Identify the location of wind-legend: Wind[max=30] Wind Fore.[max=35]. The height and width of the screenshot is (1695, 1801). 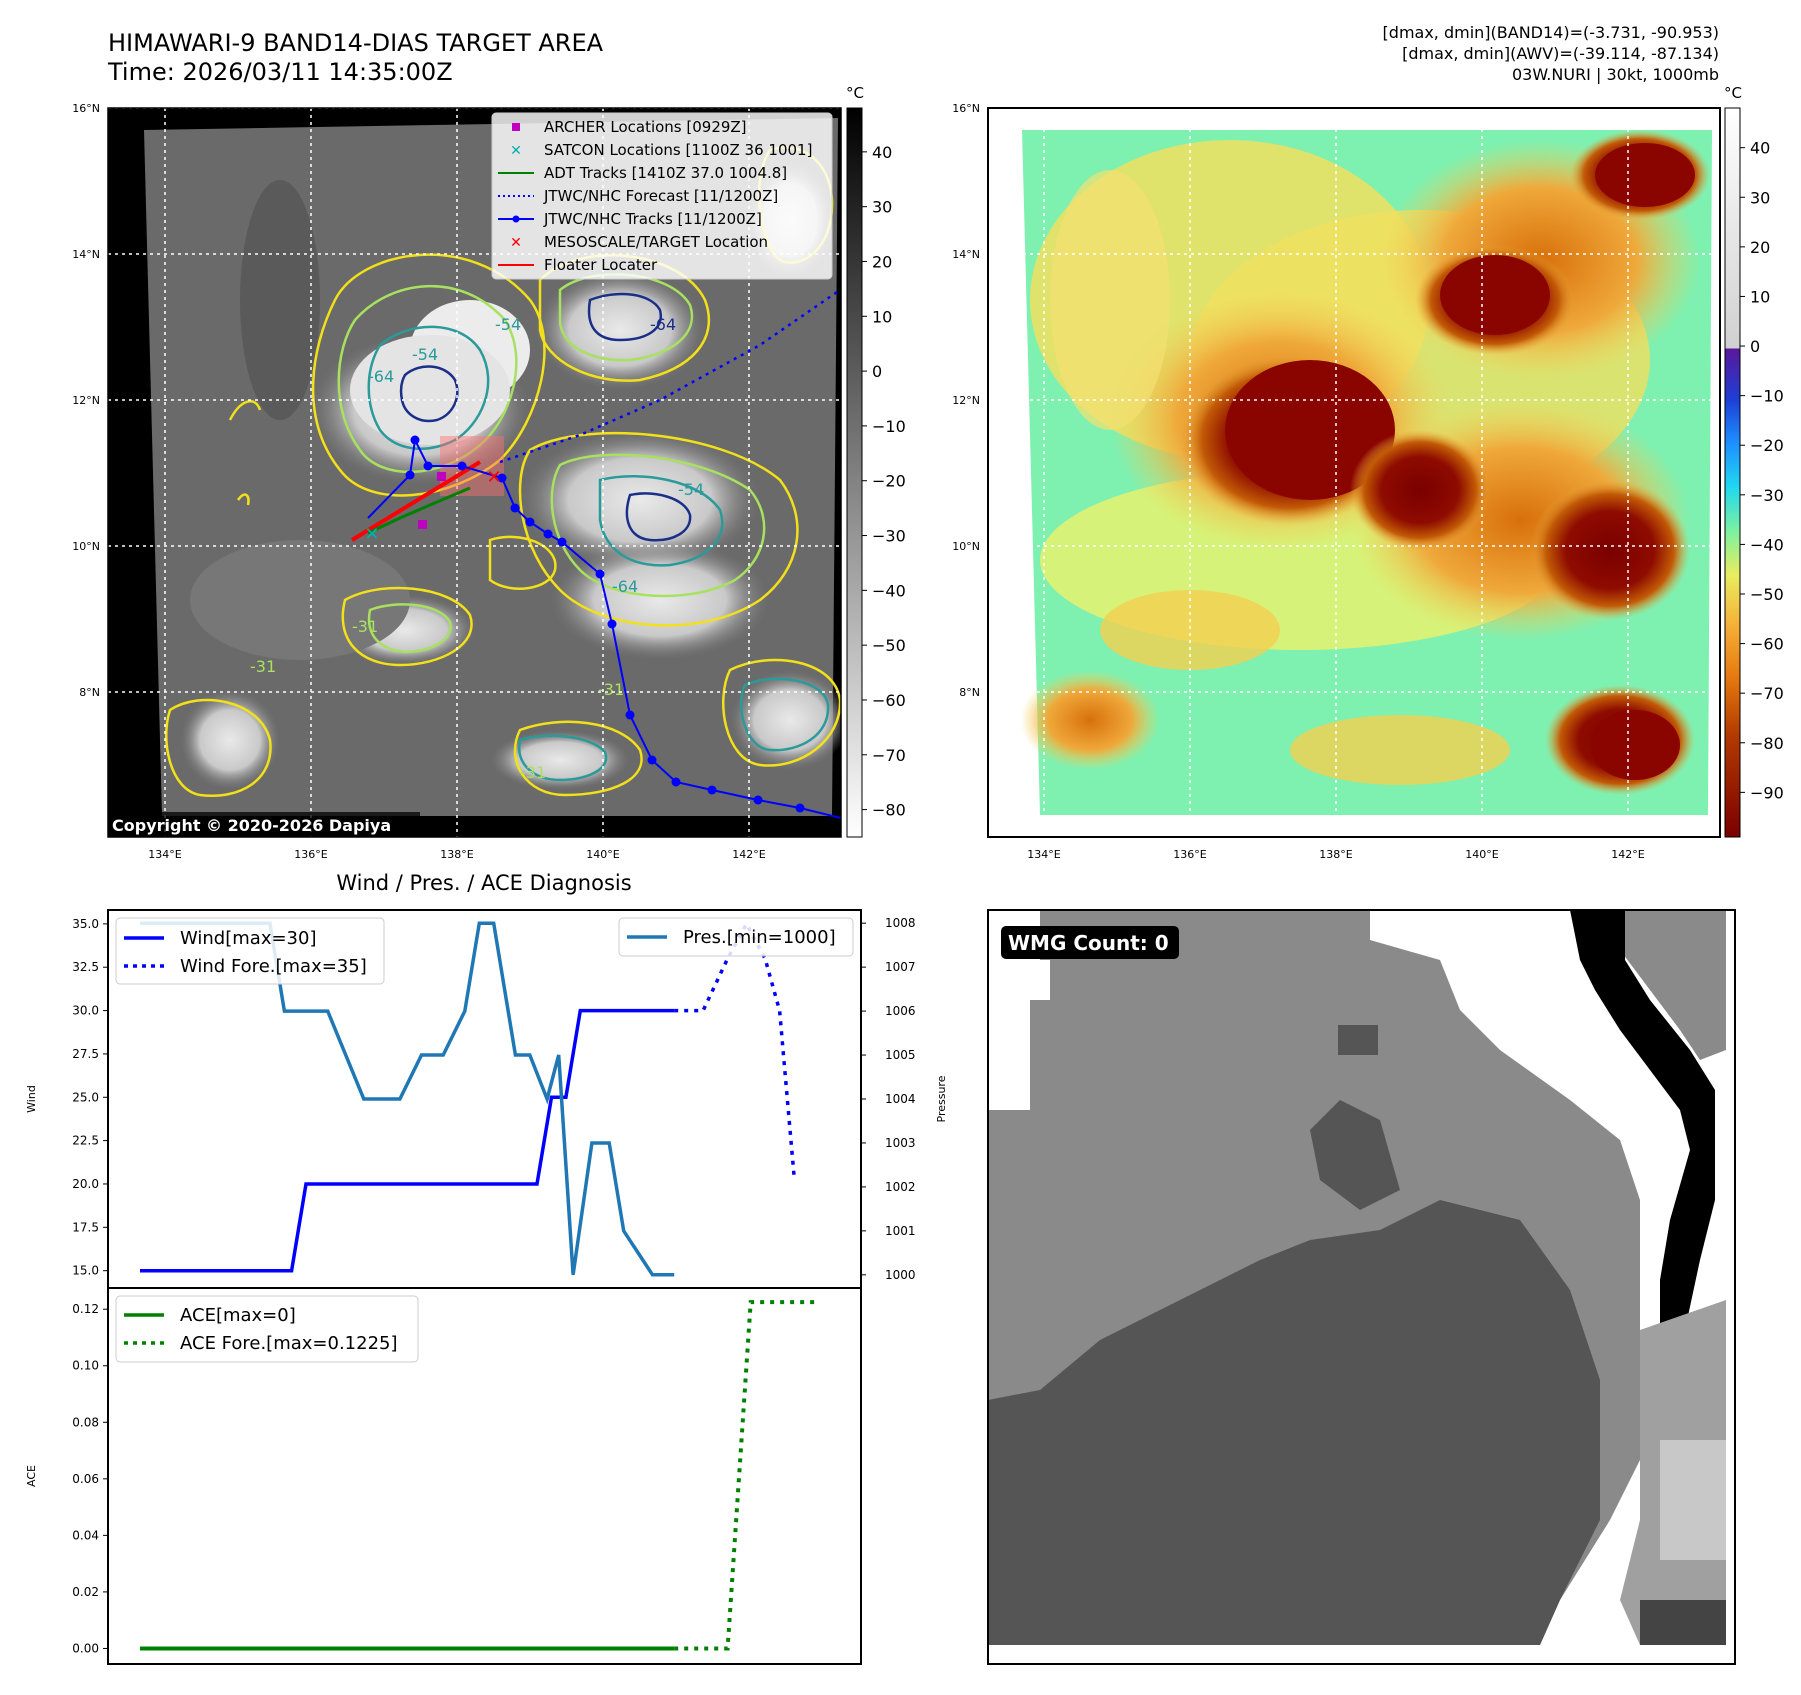
(250, 951).